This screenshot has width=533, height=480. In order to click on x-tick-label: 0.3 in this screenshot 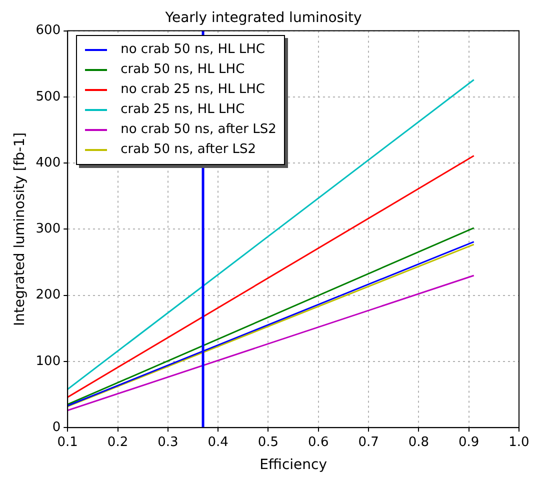, I will do `click(168, 442)`.